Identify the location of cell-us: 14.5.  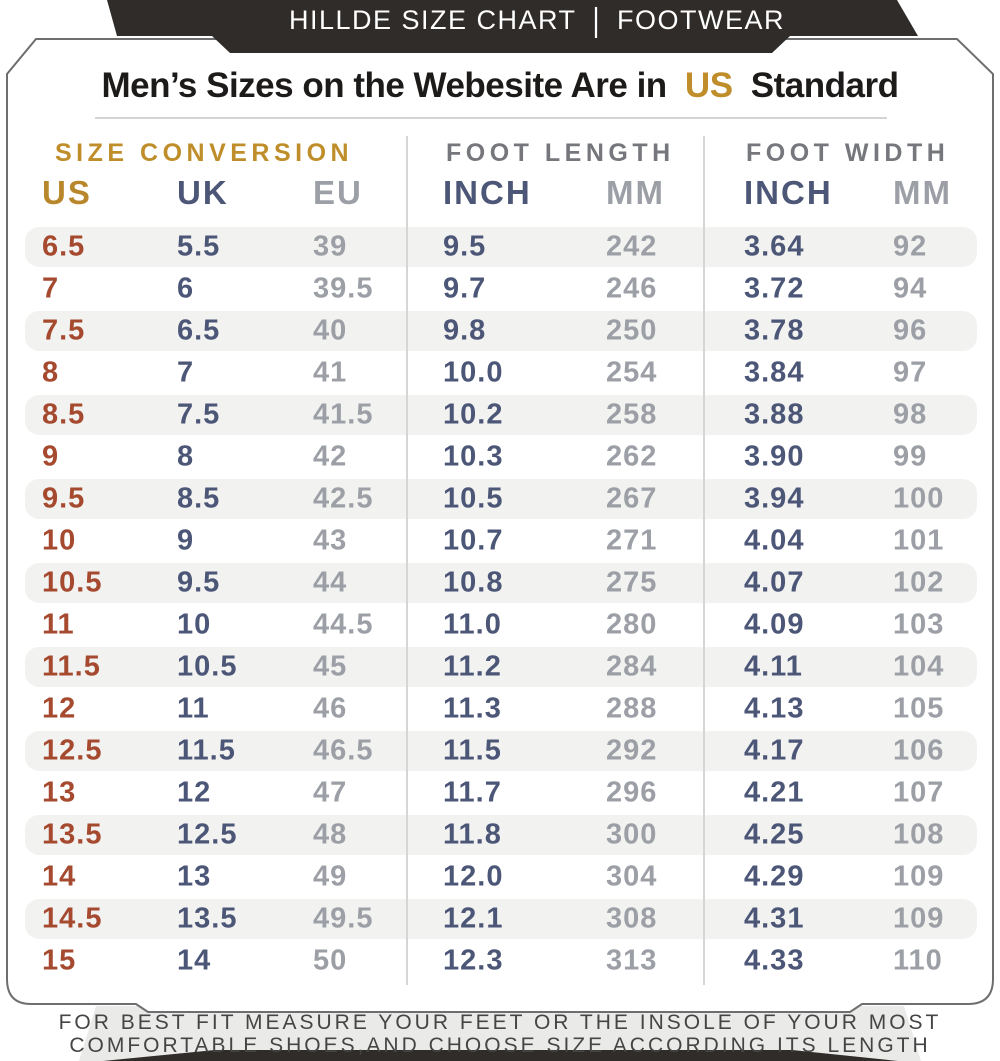
(72, 918).